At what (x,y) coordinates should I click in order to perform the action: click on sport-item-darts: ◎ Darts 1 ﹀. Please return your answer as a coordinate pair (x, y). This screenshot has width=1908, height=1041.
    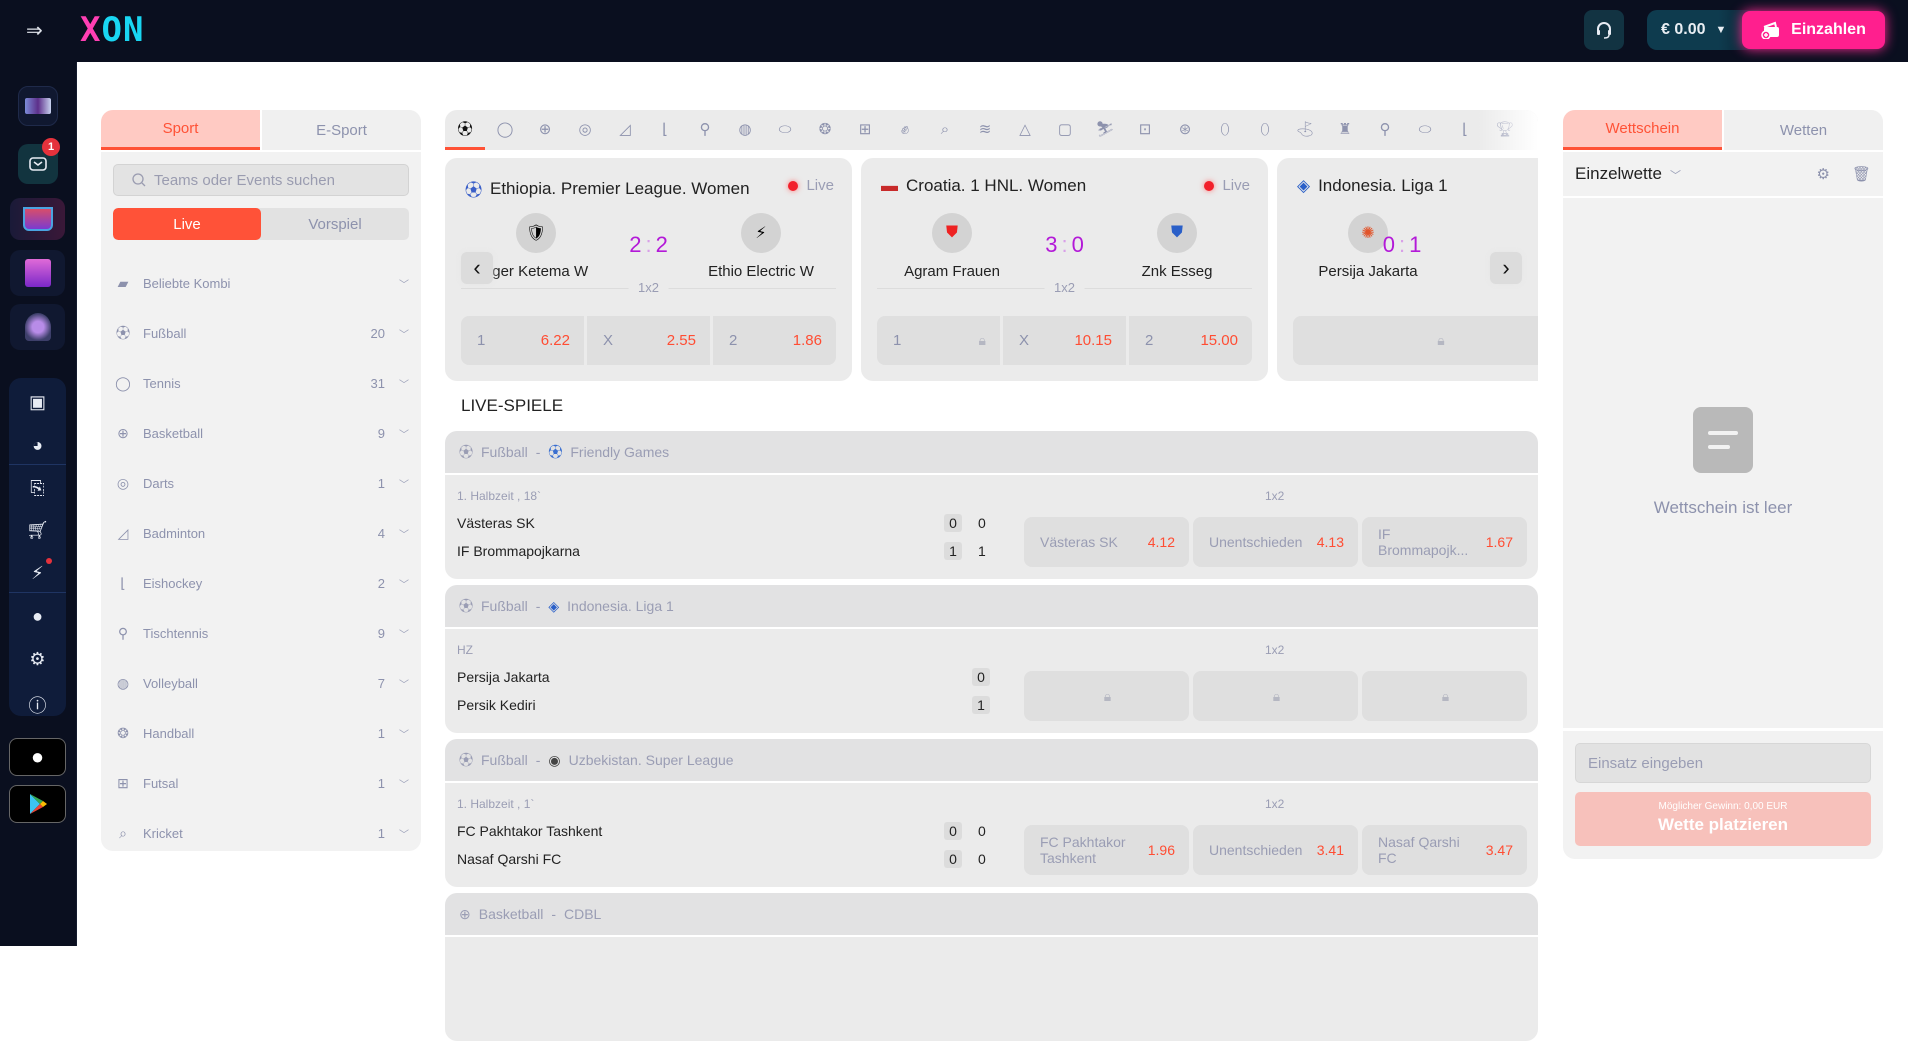
    Looking at the image, I should click on (261, 483).